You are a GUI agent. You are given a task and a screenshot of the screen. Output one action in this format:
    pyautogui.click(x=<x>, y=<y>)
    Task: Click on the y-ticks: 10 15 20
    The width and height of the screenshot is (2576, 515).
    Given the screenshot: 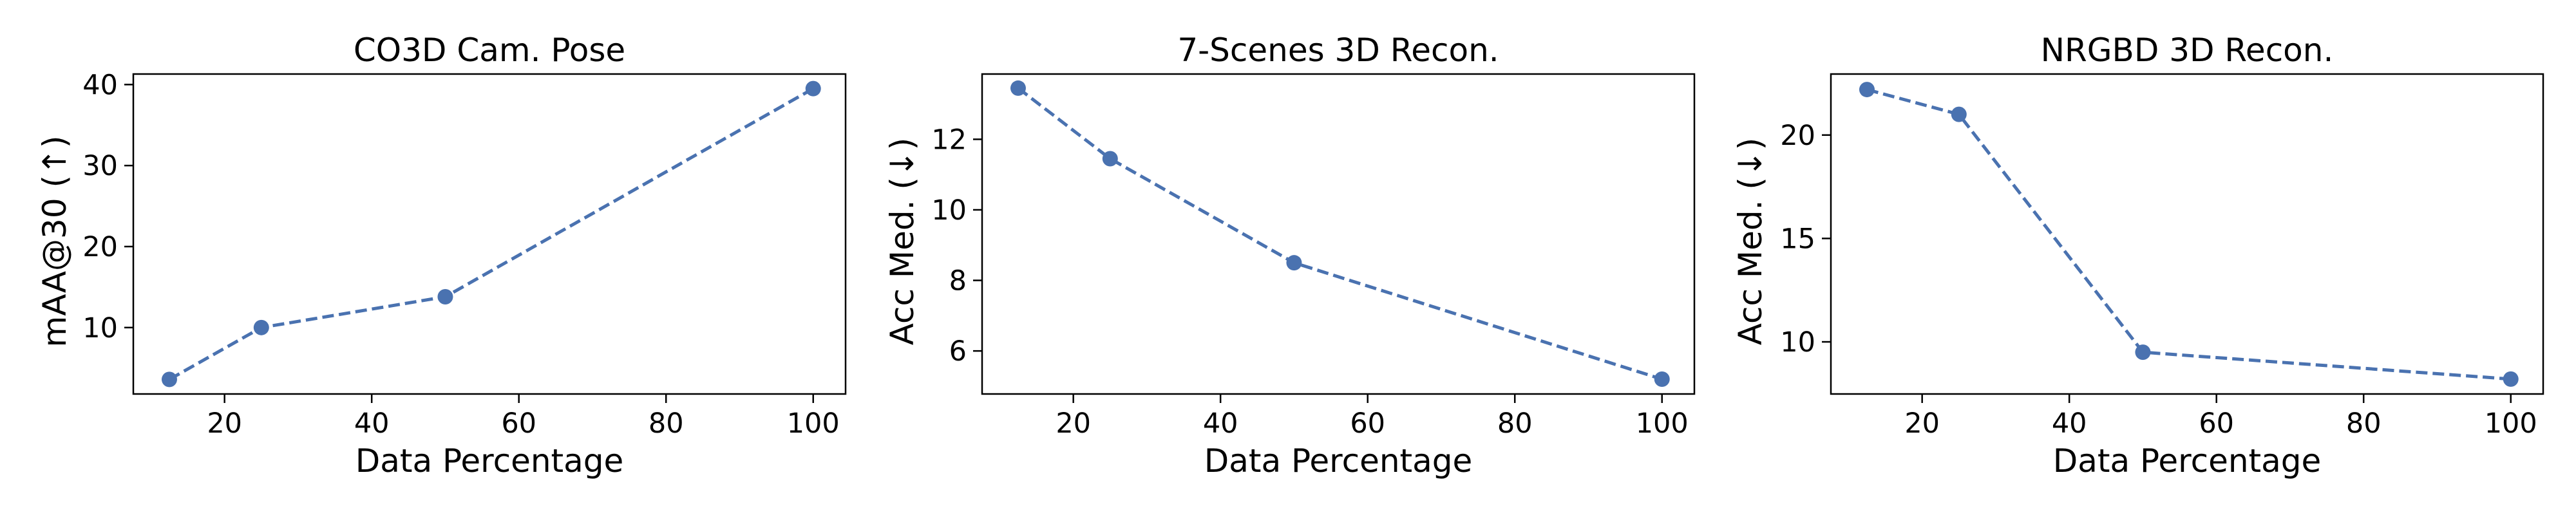 What is the action you would take?
    pyautogui.click(x=1805, y=239)
    